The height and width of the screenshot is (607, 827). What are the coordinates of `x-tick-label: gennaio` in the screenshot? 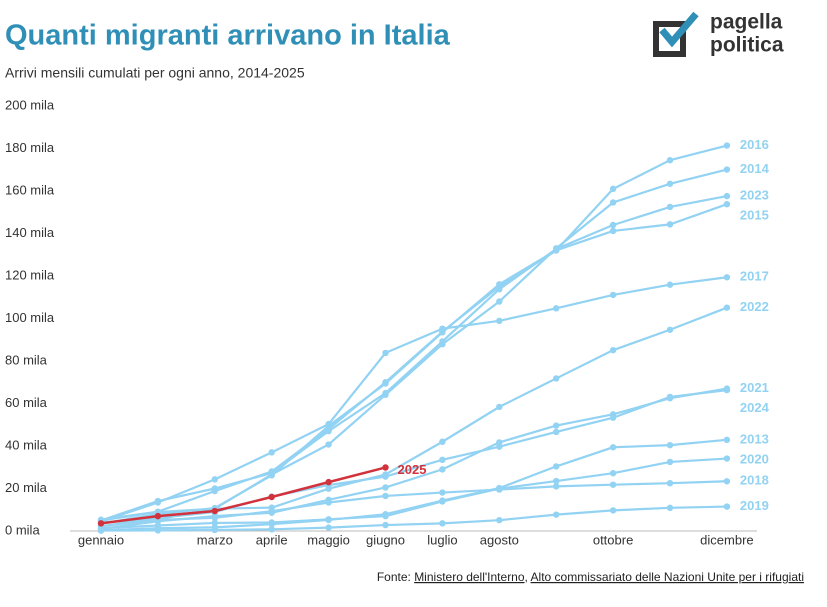 It's located at (101, 539).